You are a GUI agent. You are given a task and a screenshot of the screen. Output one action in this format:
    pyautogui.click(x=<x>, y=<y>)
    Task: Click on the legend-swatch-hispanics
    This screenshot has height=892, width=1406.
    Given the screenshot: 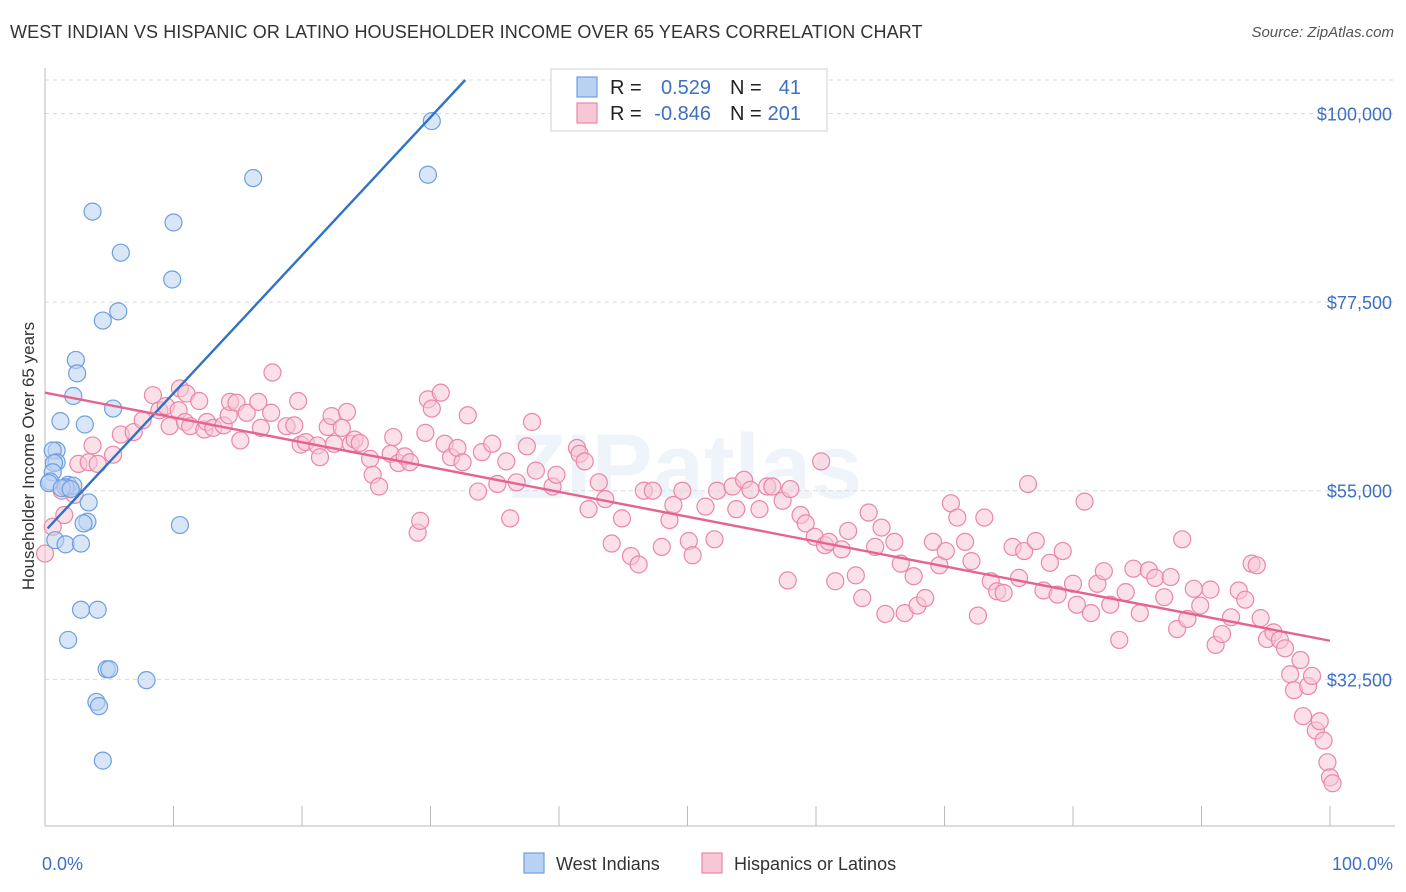 What is the action you would take?
    pyautogui.click(x=587, y=113)
    